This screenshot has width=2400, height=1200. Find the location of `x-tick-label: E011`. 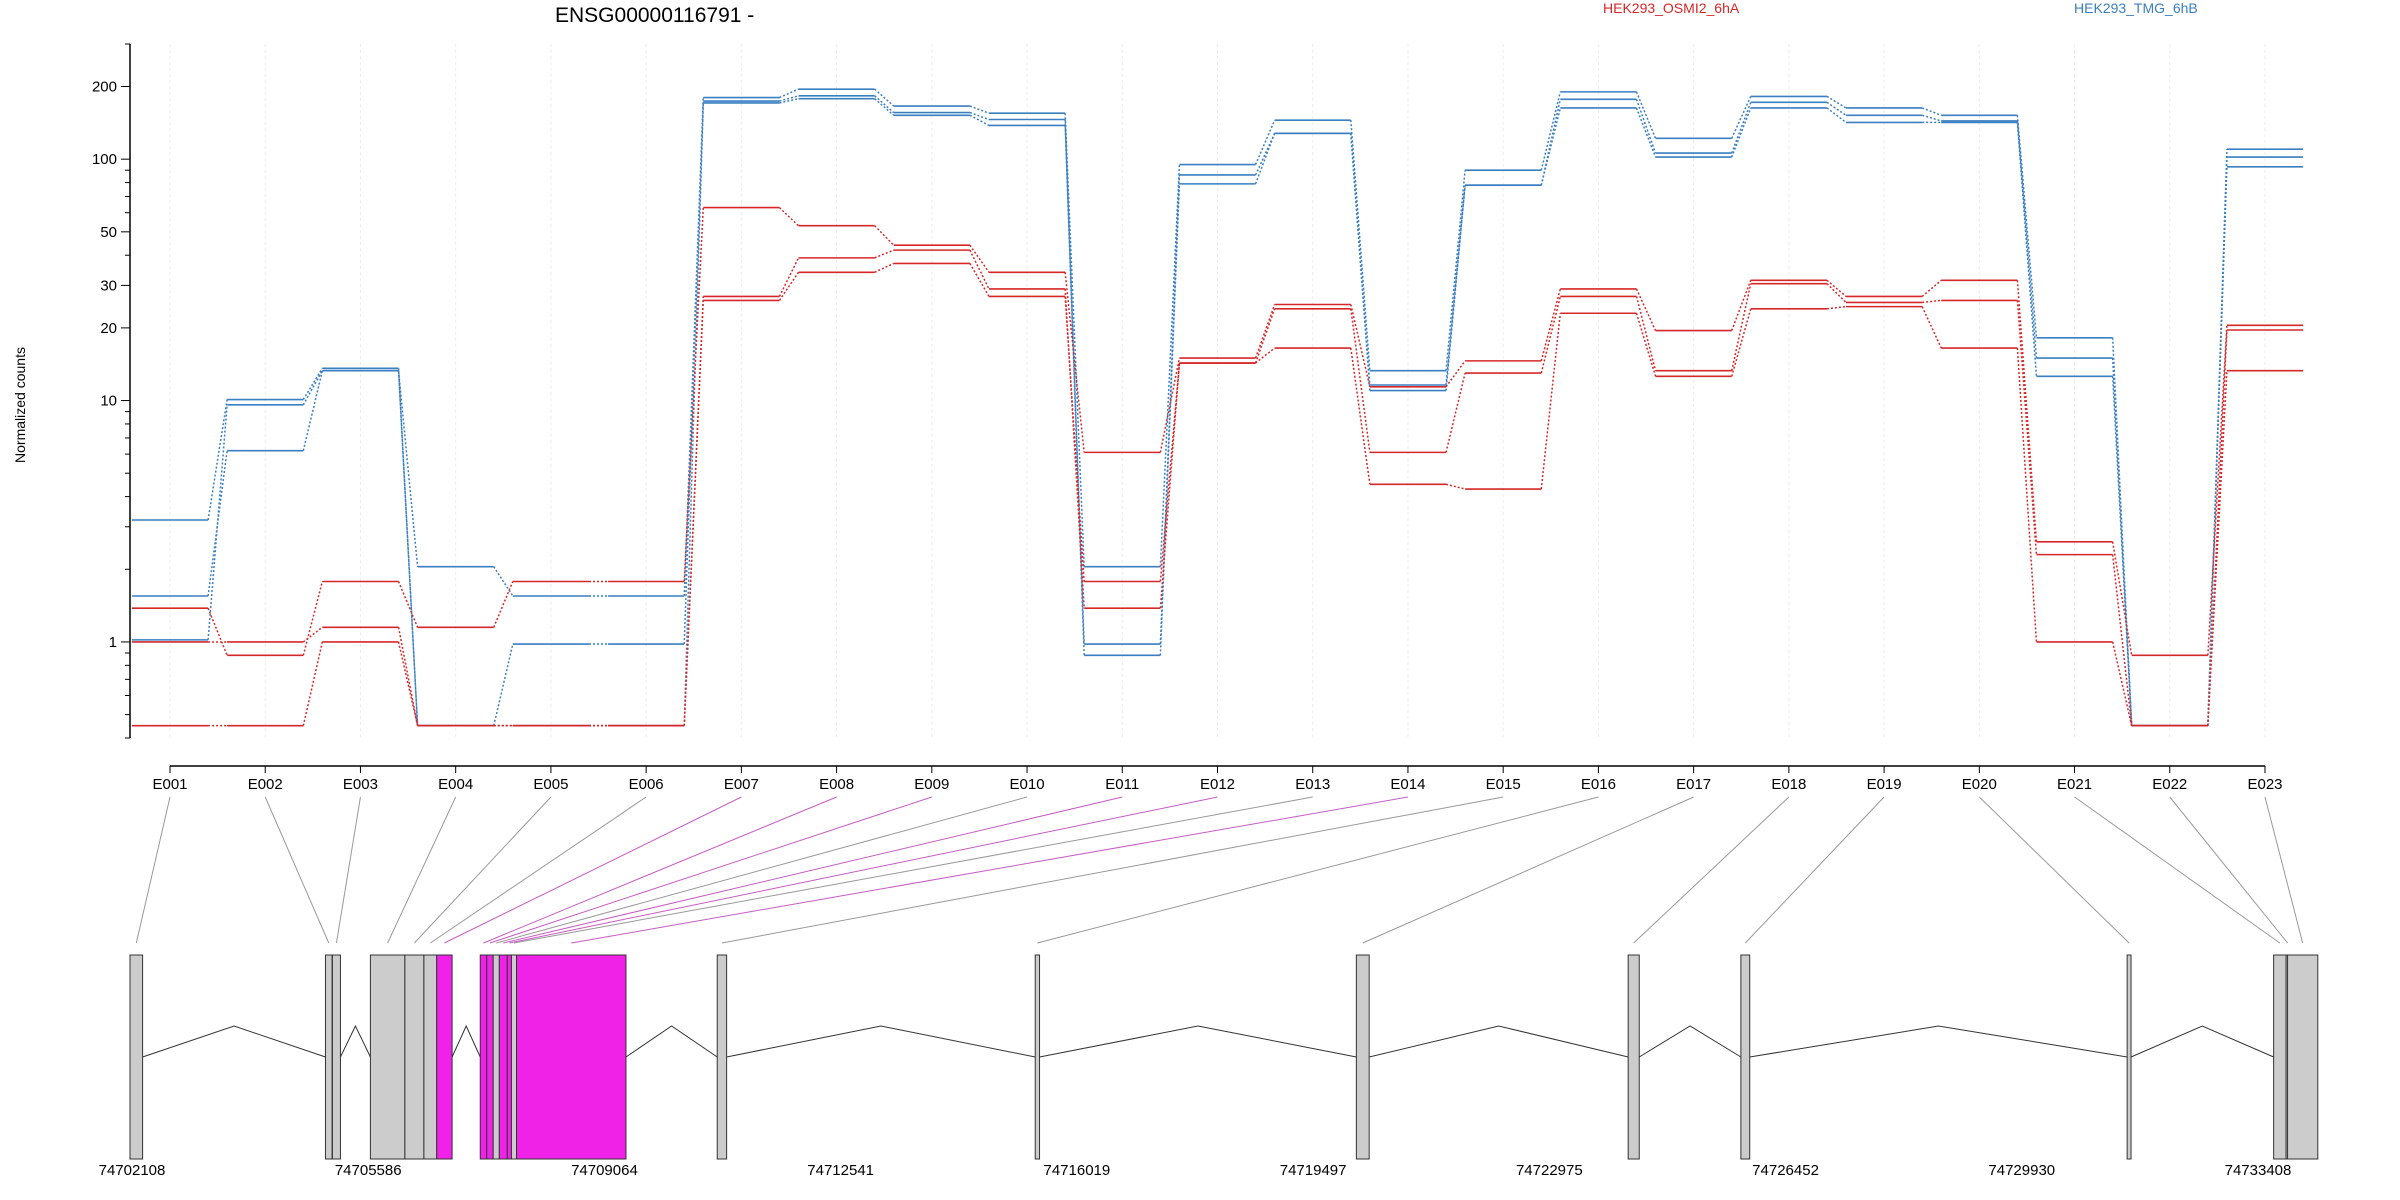

x-tick-label: E011 is located at coordinates (1122, 784).